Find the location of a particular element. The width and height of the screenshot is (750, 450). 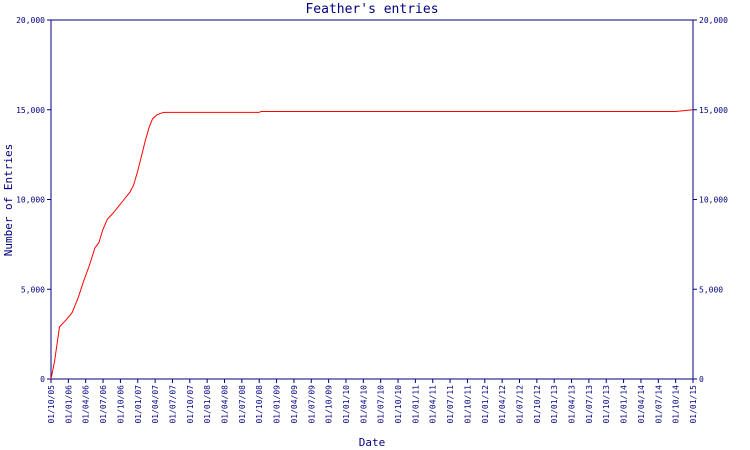

x-tick-label: 01/07/14 is located at coordinates (658, 404).